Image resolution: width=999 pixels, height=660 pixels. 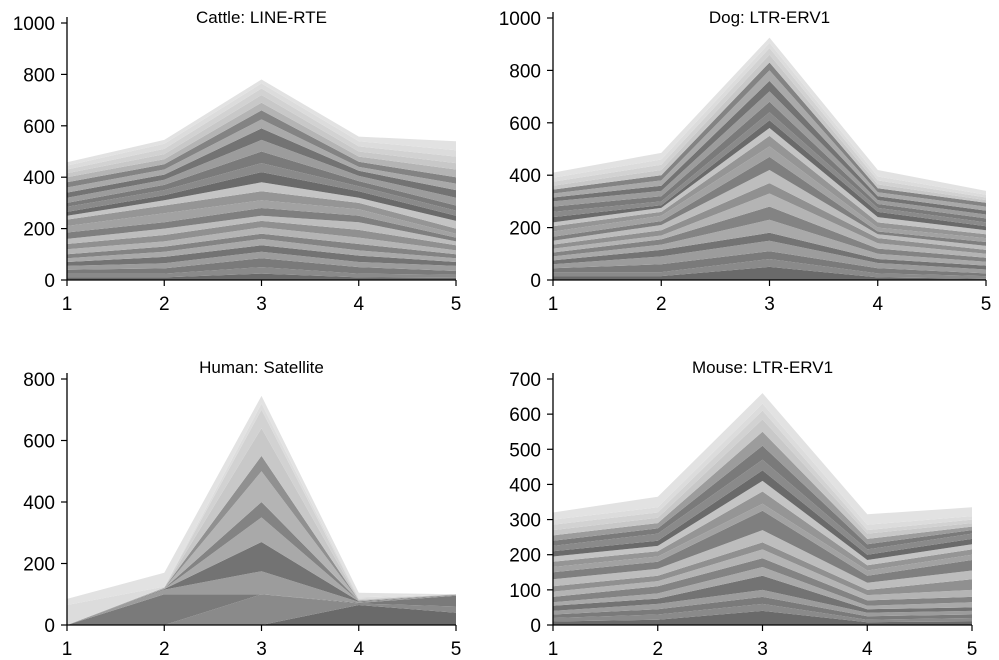 What do you see at coordinates (525, 380) in the screenshot?
I see `y-tick-label: 700` at bounding box center [525, 380].